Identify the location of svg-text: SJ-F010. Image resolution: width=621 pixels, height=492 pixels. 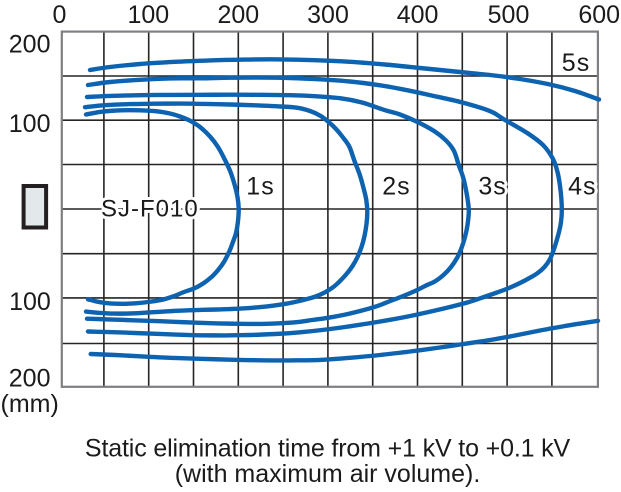
(150, 209).